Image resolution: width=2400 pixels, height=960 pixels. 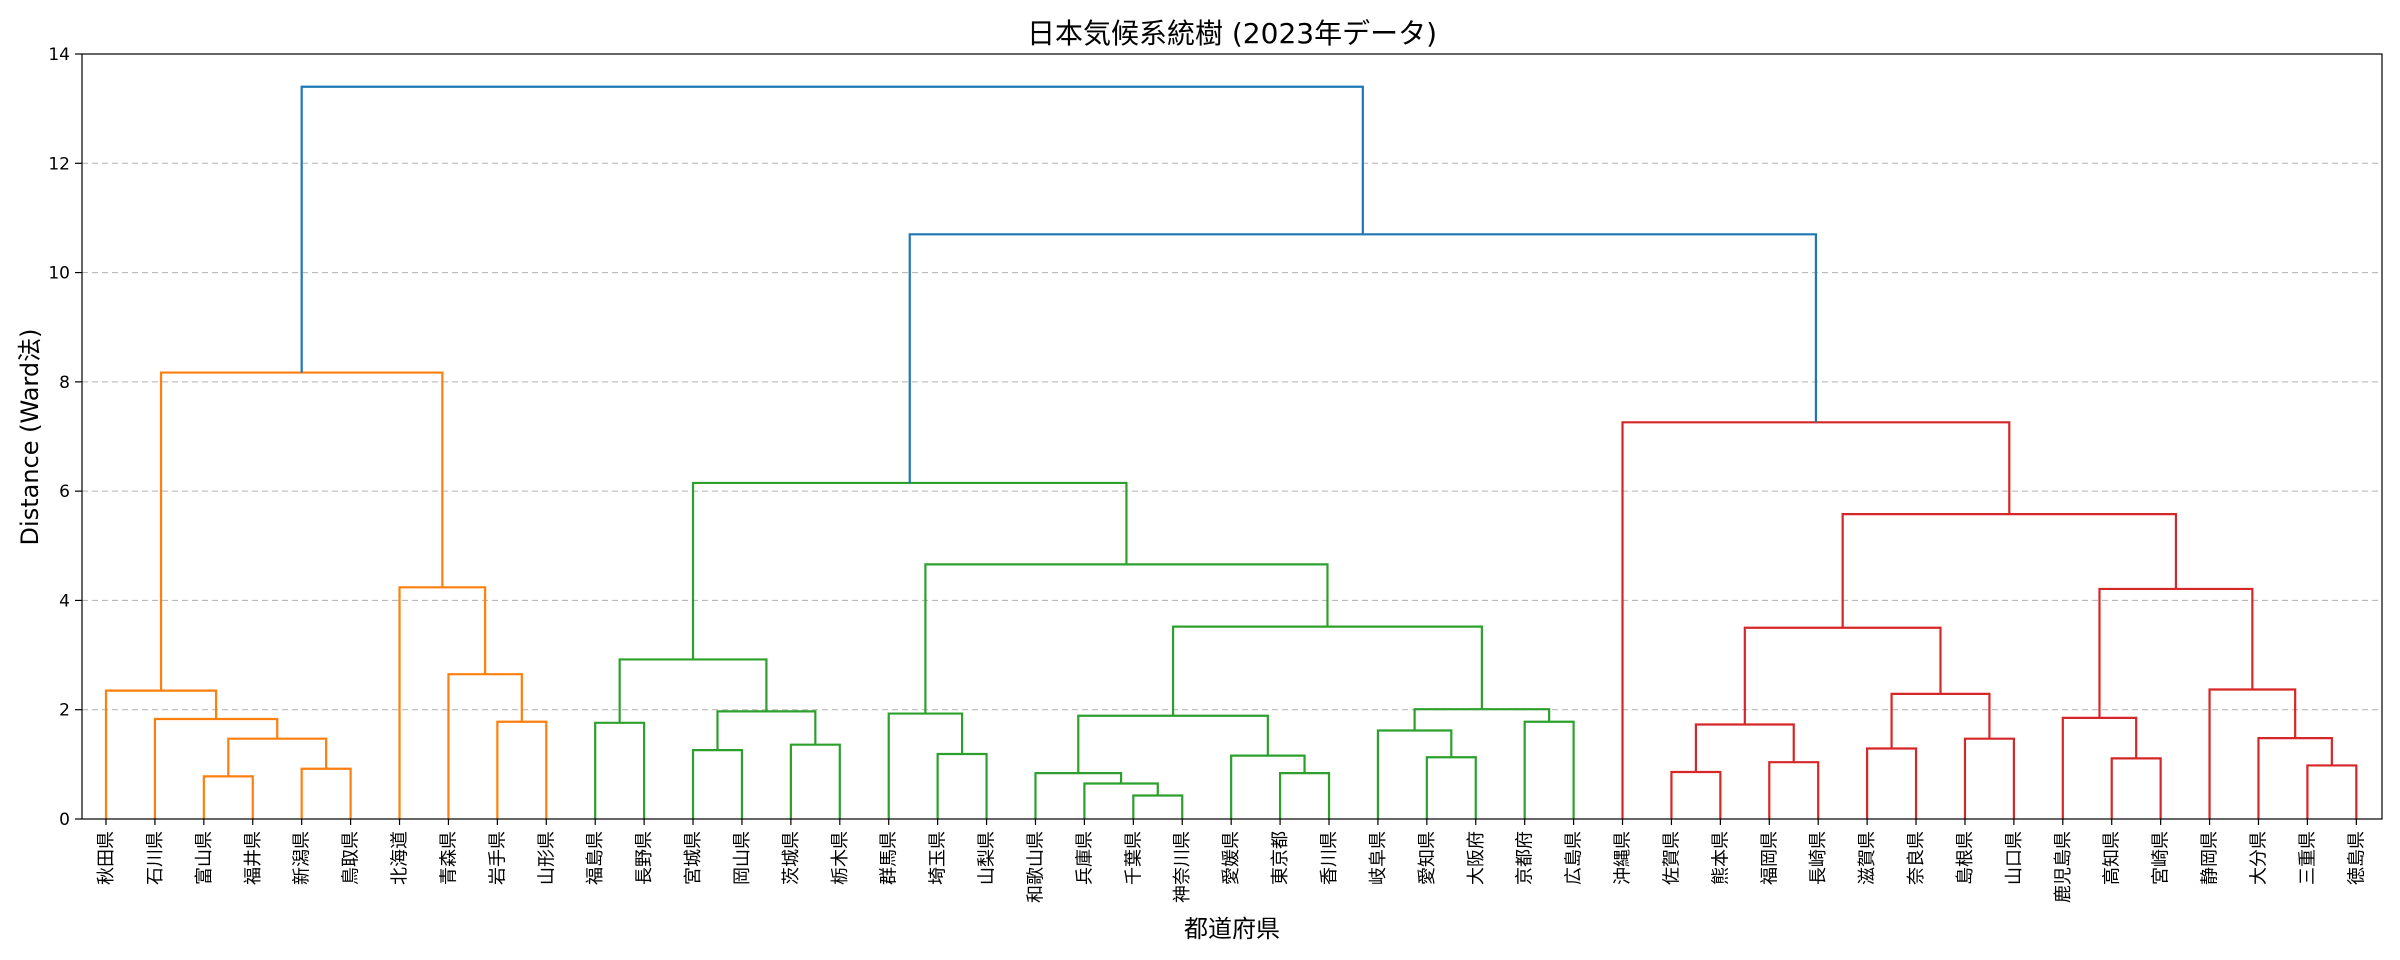 I want to click on leaf-label: 青森県, so click(x=448, y=858).